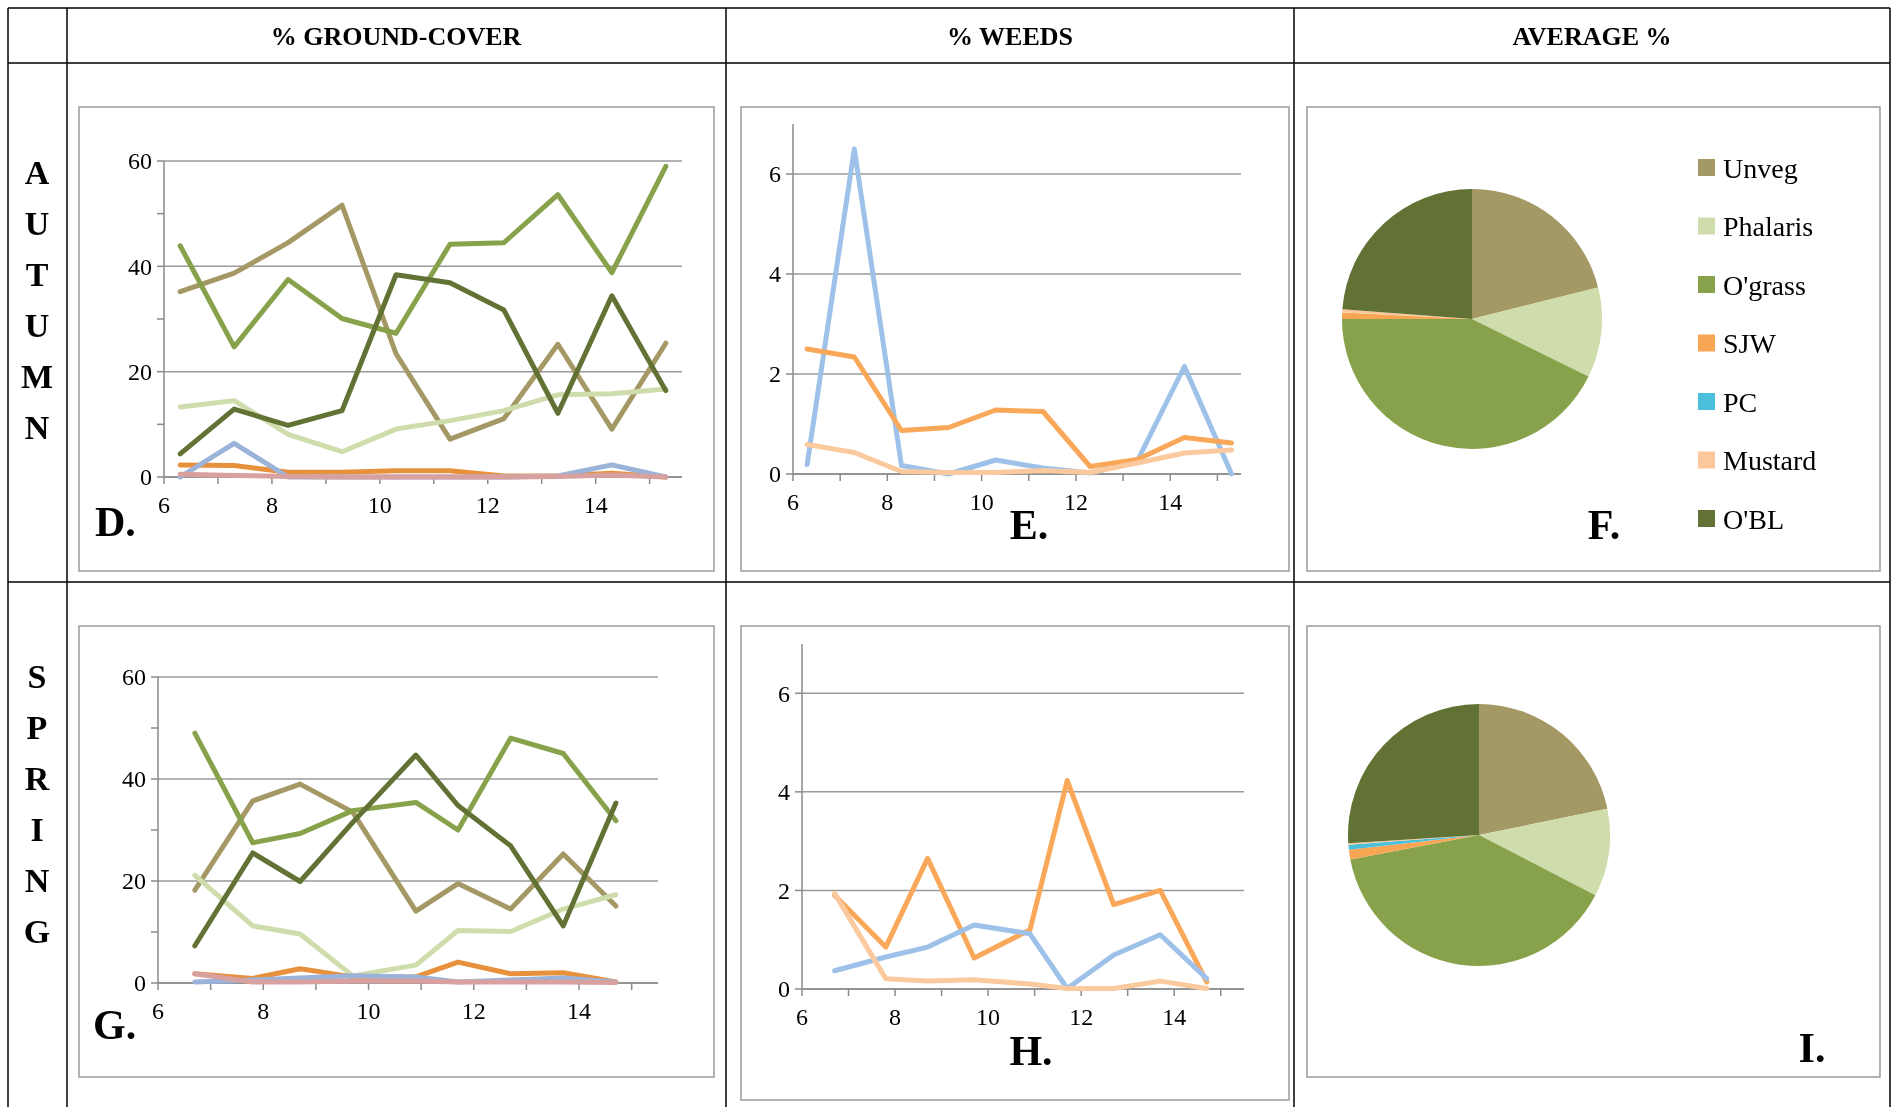 The image size is (1898, 1107). Describe the element at coordinates (37, 300) in the screenshot. I see `y-axis-title: AUTUMN` at that location.